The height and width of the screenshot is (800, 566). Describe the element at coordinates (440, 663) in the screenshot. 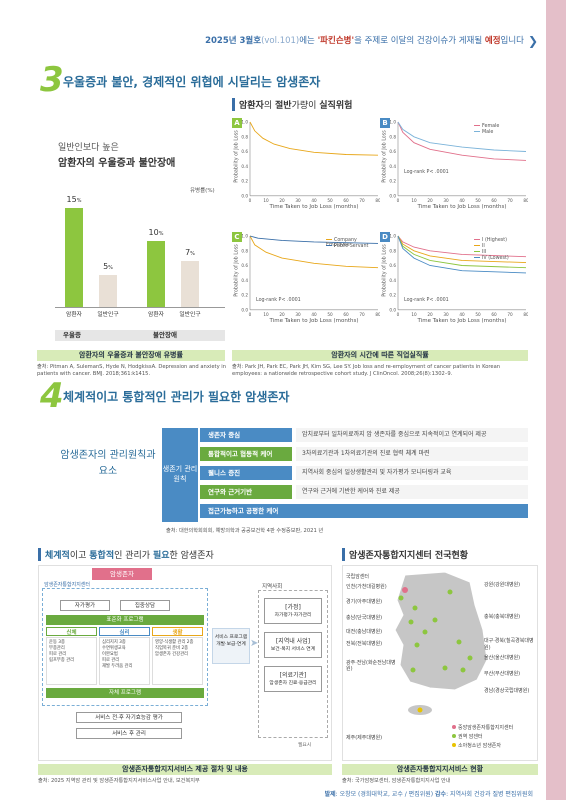

I see `map-frame` at that location.